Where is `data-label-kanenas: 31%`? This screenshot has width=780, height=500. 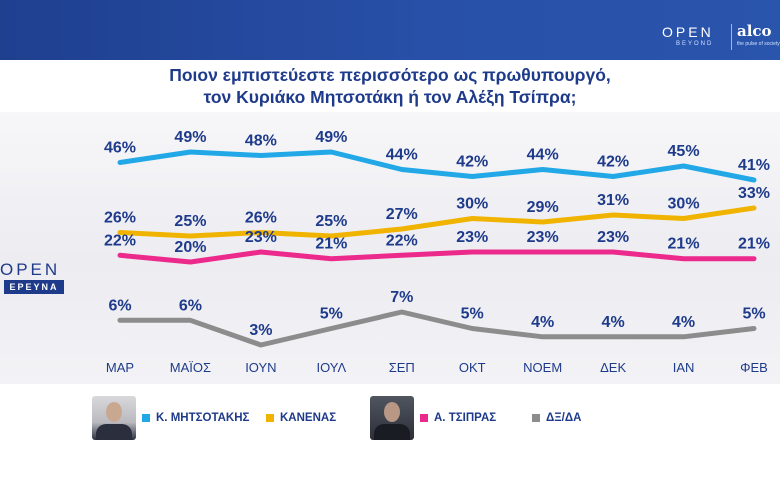 data-label-kanenas: 31% is located at coordinates (613, 200).